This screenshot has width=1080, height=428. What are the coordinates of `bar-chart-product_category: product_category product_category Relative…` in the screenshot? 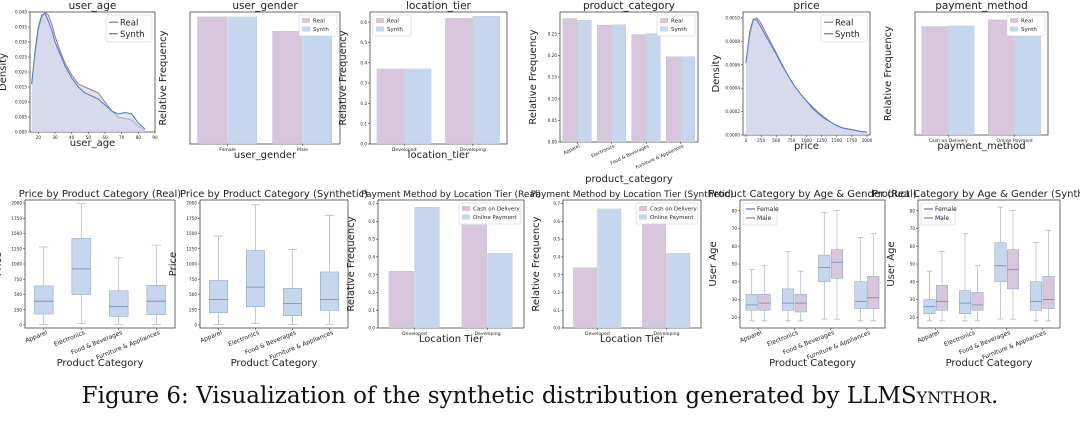 It's located at (613, 92).